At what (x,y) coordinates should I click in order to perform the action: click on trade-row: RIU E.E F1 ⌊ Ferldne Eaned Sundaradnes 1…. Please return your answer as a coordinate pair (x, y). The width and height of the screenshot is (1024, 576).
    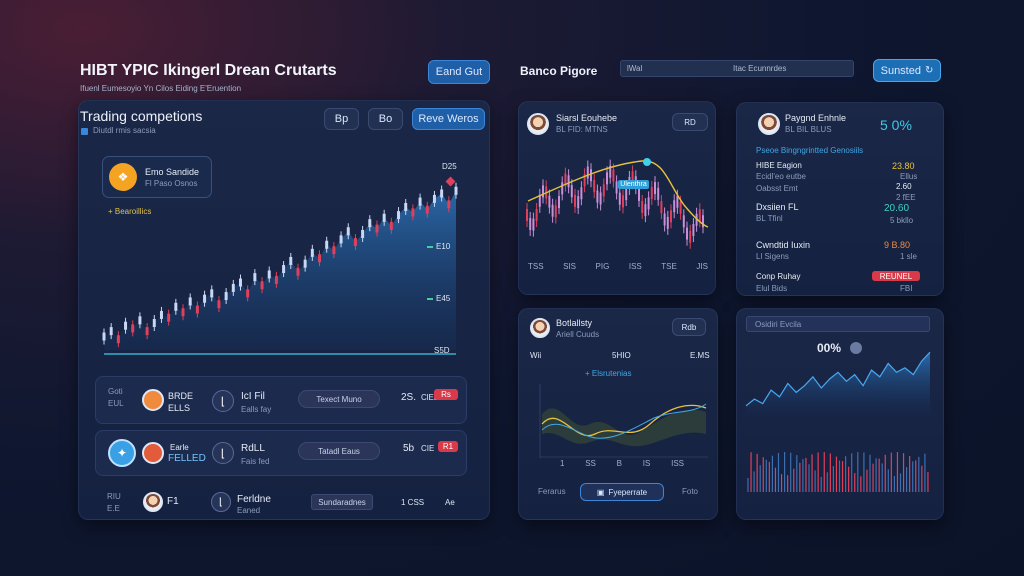
    Looking at the image, I should click on (281, 501).